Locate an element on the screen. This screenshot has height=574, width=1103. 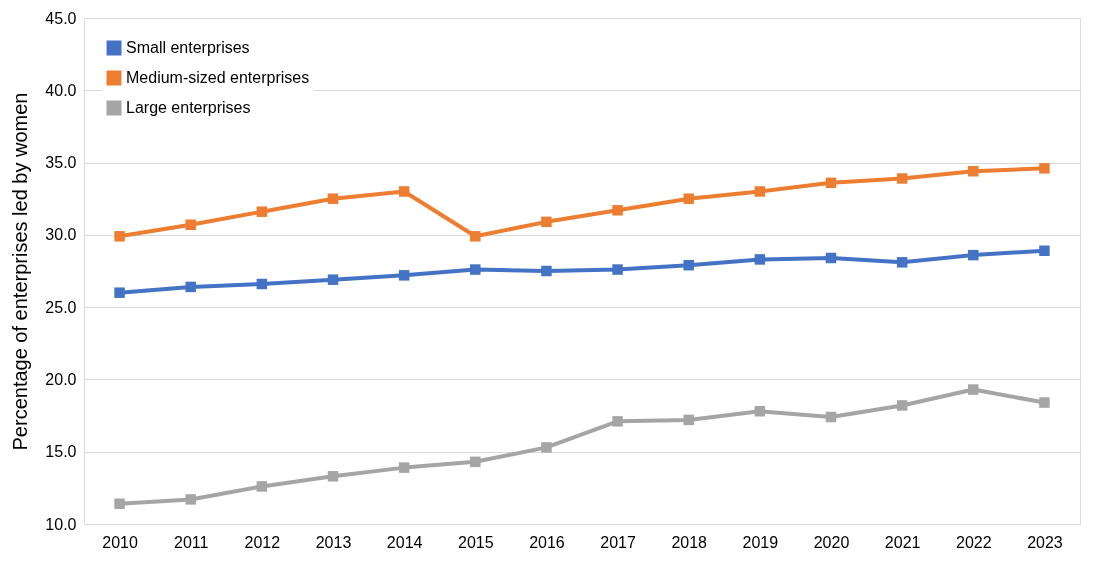
x-tick-label: 2016 is located at coordinates (547, 542).